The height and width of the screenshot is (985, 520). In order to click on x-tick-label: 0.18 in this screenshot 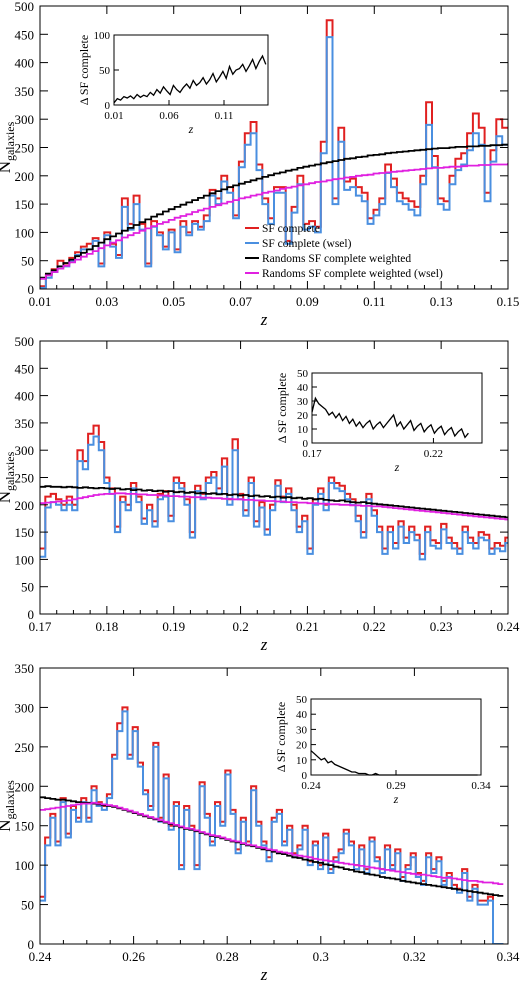, I will do `click(106, 626)`.